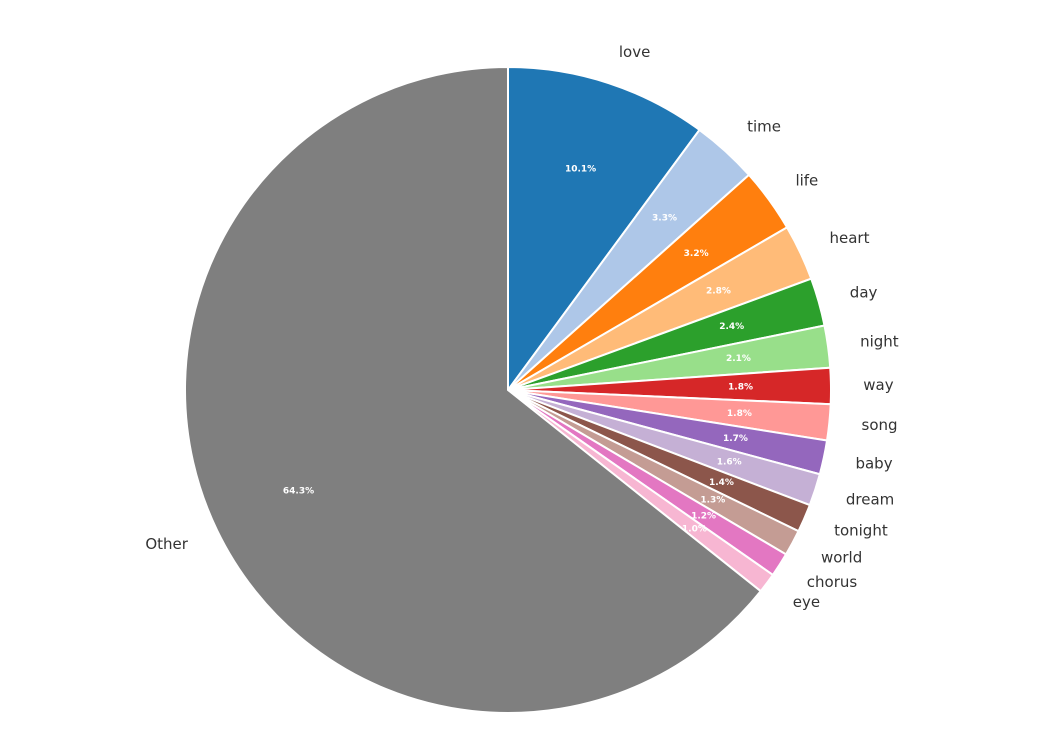 The width and height of the screenshot is (1052, 752). Describe the element at coordinates (841, 558) in the screenshot. I see `wedge-label: world` at that location.